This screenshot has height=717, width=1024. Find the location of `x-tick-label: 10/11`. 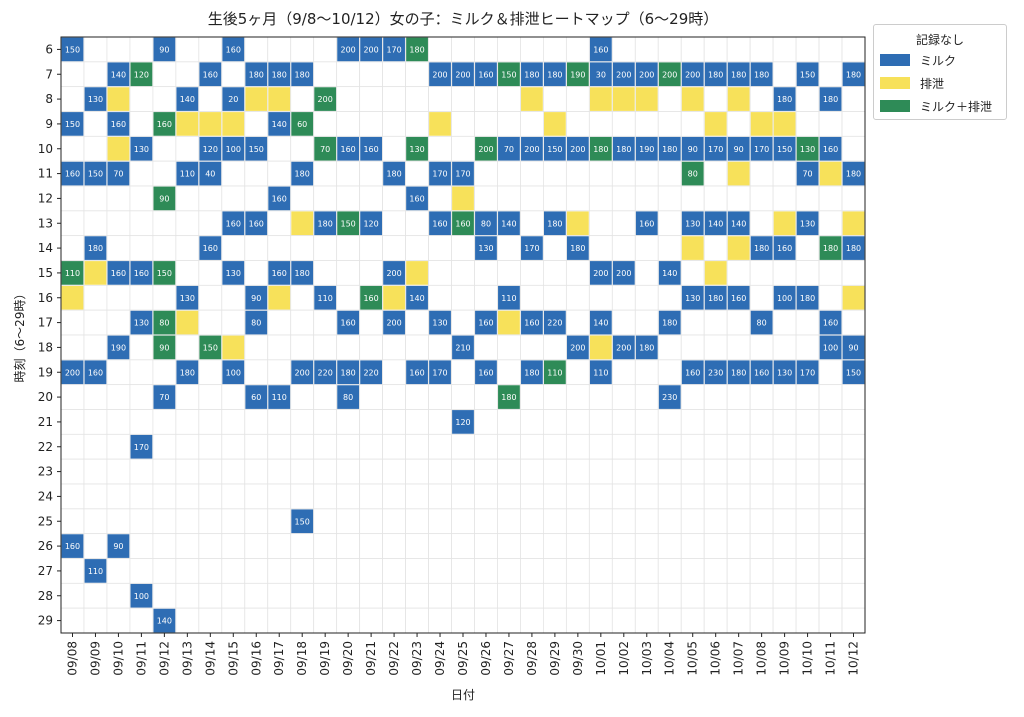

x-tick-label: 10/11 is located at coordinates (831, 658).